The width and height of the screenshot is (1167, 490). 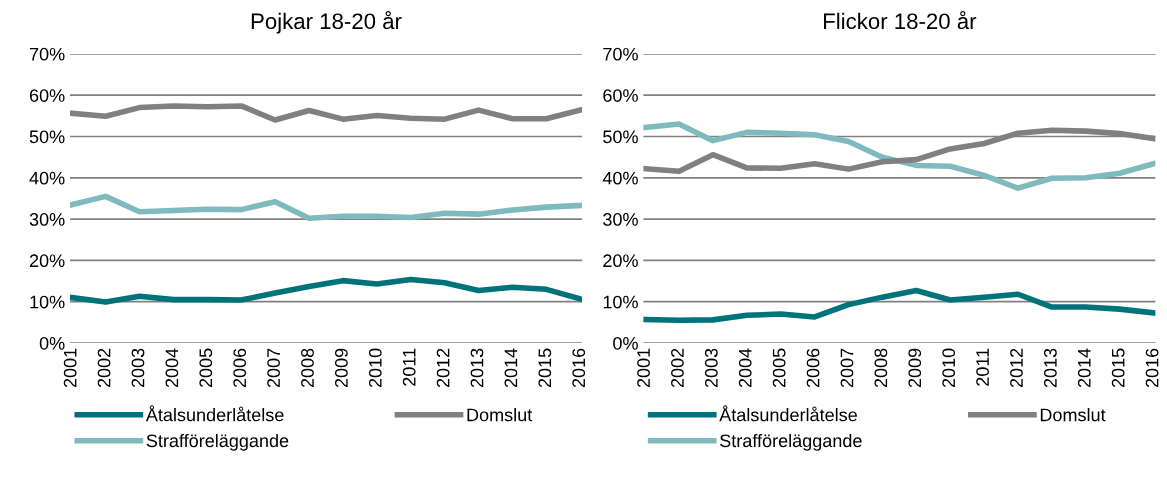 I want to click on chart-title: Pojkar 18-20 år, so click(x=326, y=22).